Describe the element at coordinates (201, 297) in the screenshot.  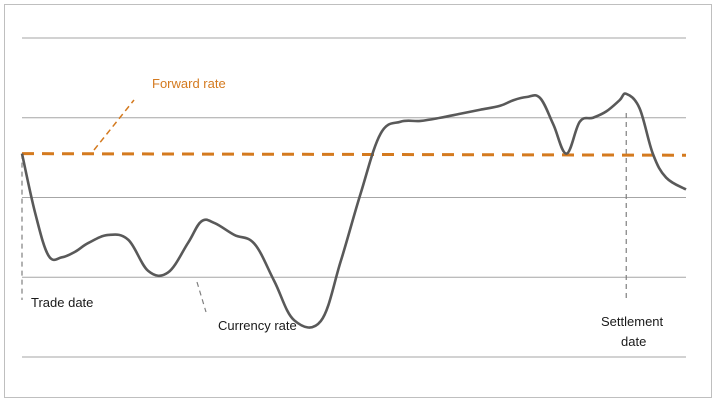
I see `currency-rate-leader` at that location.